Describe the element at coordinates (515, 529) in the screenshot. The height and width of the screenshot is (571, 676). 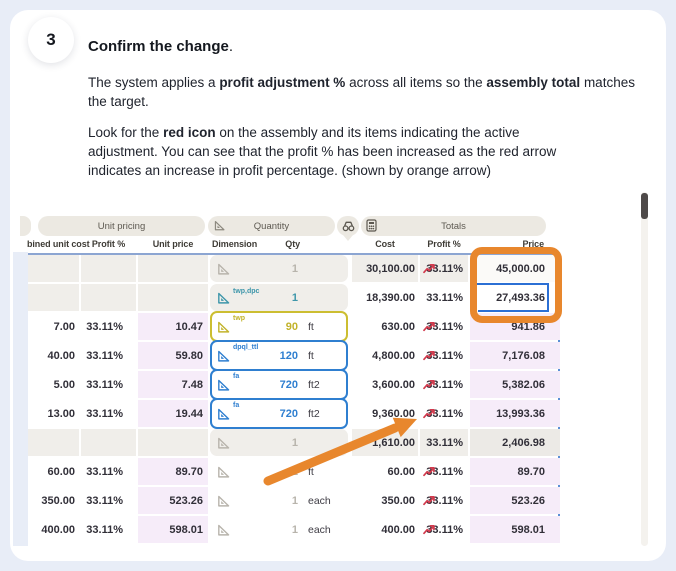
I see `cell-price: 598.01` at that location.